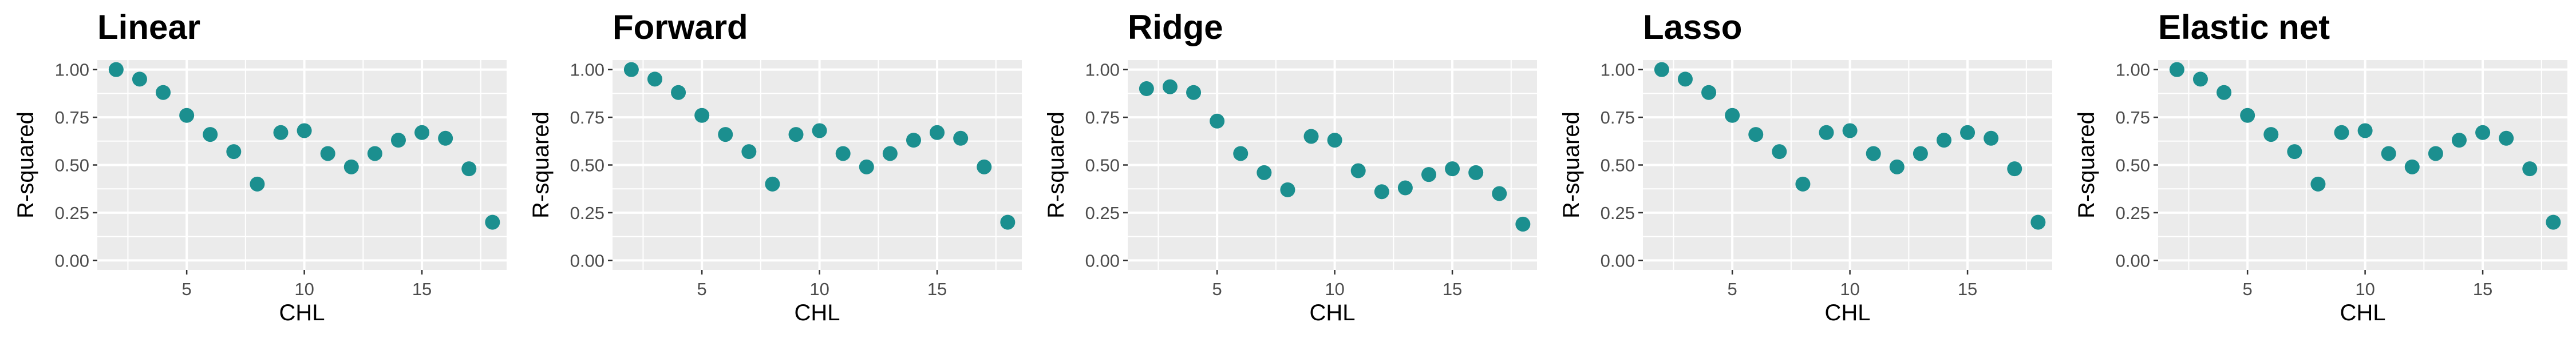  Describe the element at coordinates (680, 27) in the screenshot. I see `chart-title: Forward` at that location.